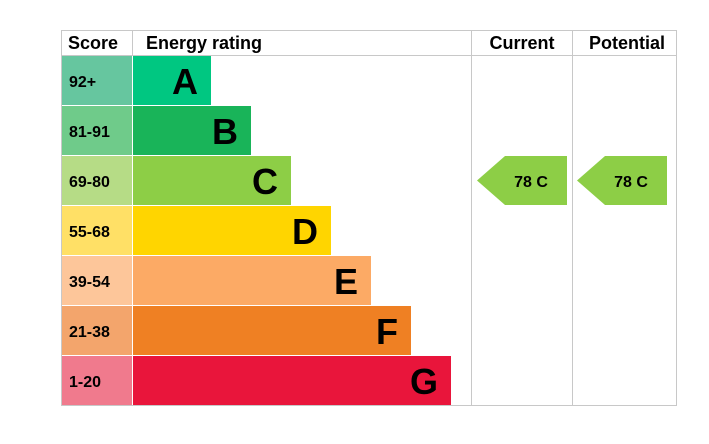  What do you see at coordinates (89, 232) in the screenshot?
I see `score-label-d: 55-68` at bounding box center [89, 232].